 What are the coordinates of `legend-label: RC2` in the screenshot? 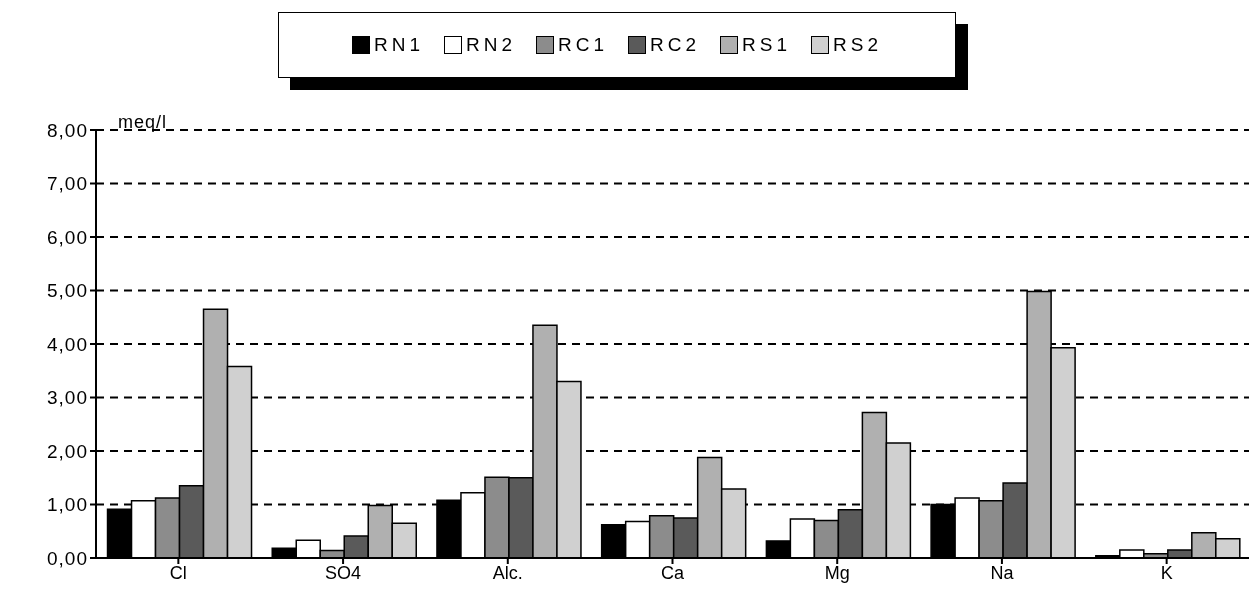 It's located at (675, 45).